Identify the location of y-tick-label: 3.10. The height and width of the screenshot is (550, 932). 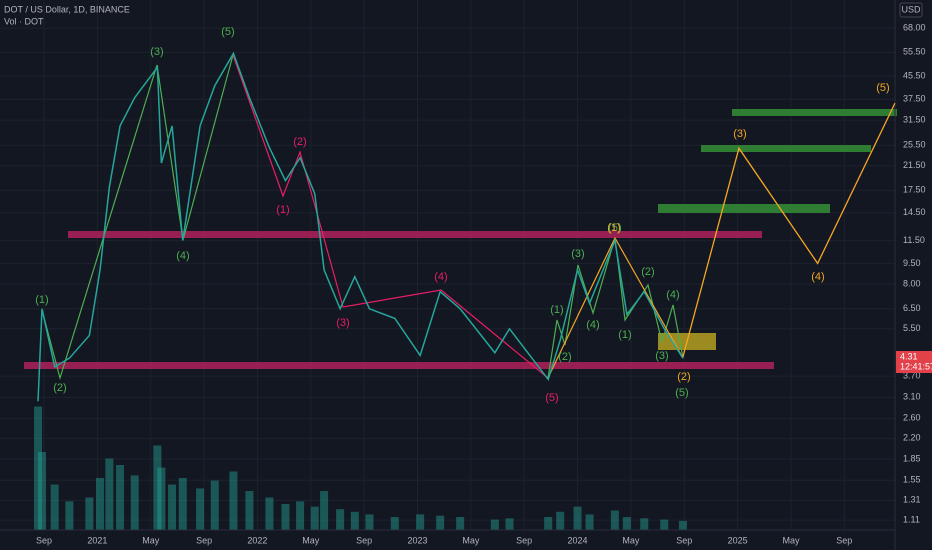
(912, 397).